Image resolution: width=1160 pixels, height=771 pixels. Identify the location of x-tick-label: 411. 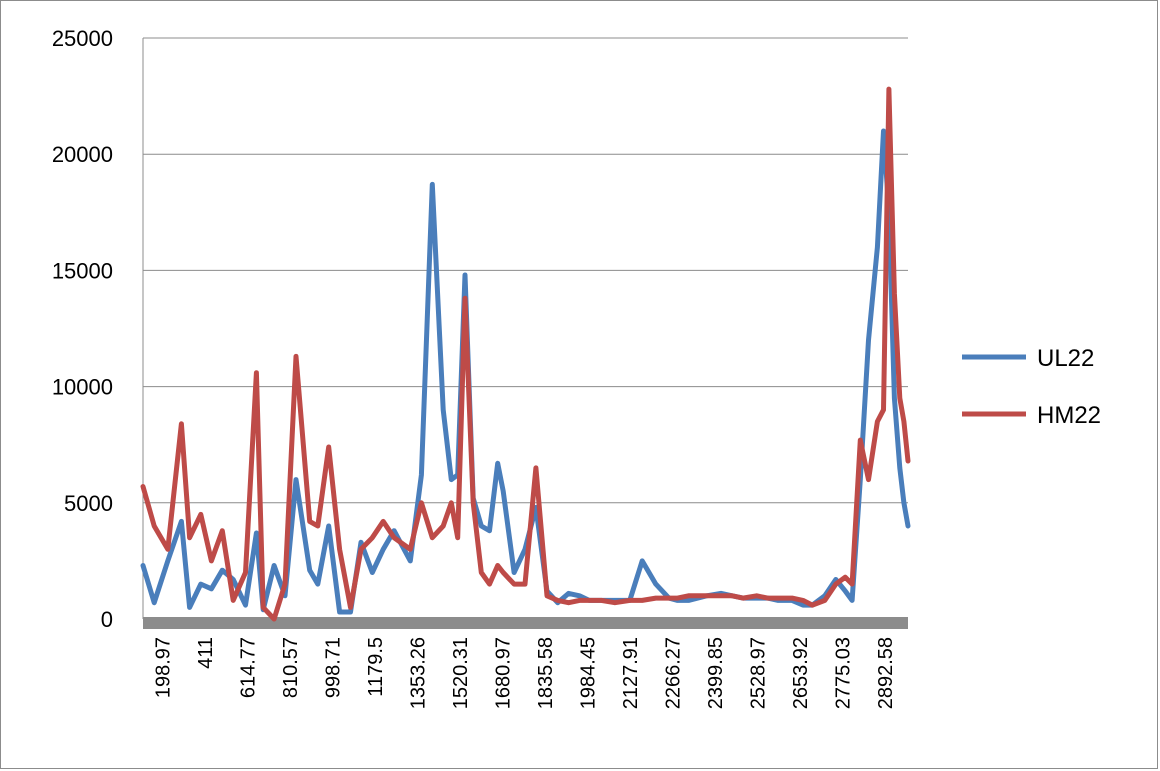
(206, 653).